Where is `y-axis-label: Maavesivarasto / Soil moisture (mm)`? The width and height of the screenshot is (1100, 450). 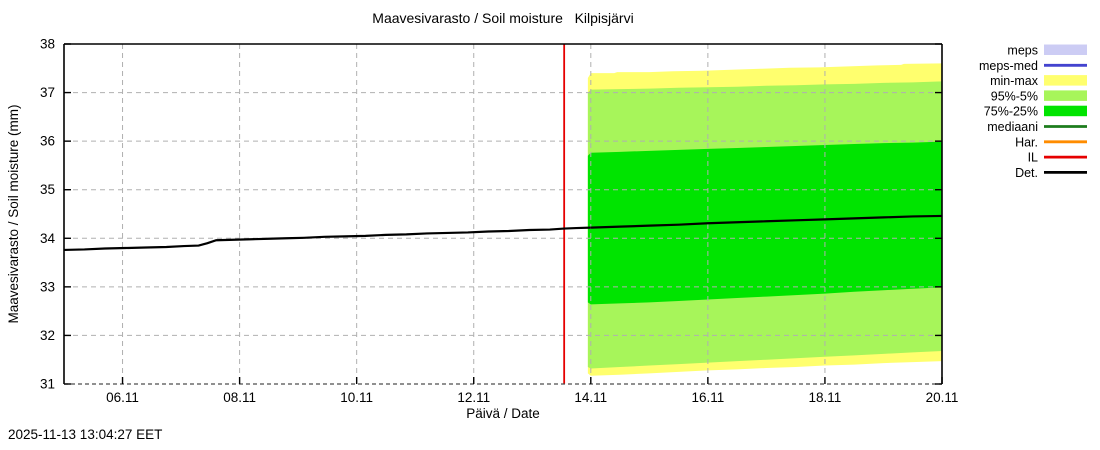
y-axis-label: Maavesivarasto / Soil moisture (mm) is located at coordinates (13, 214).